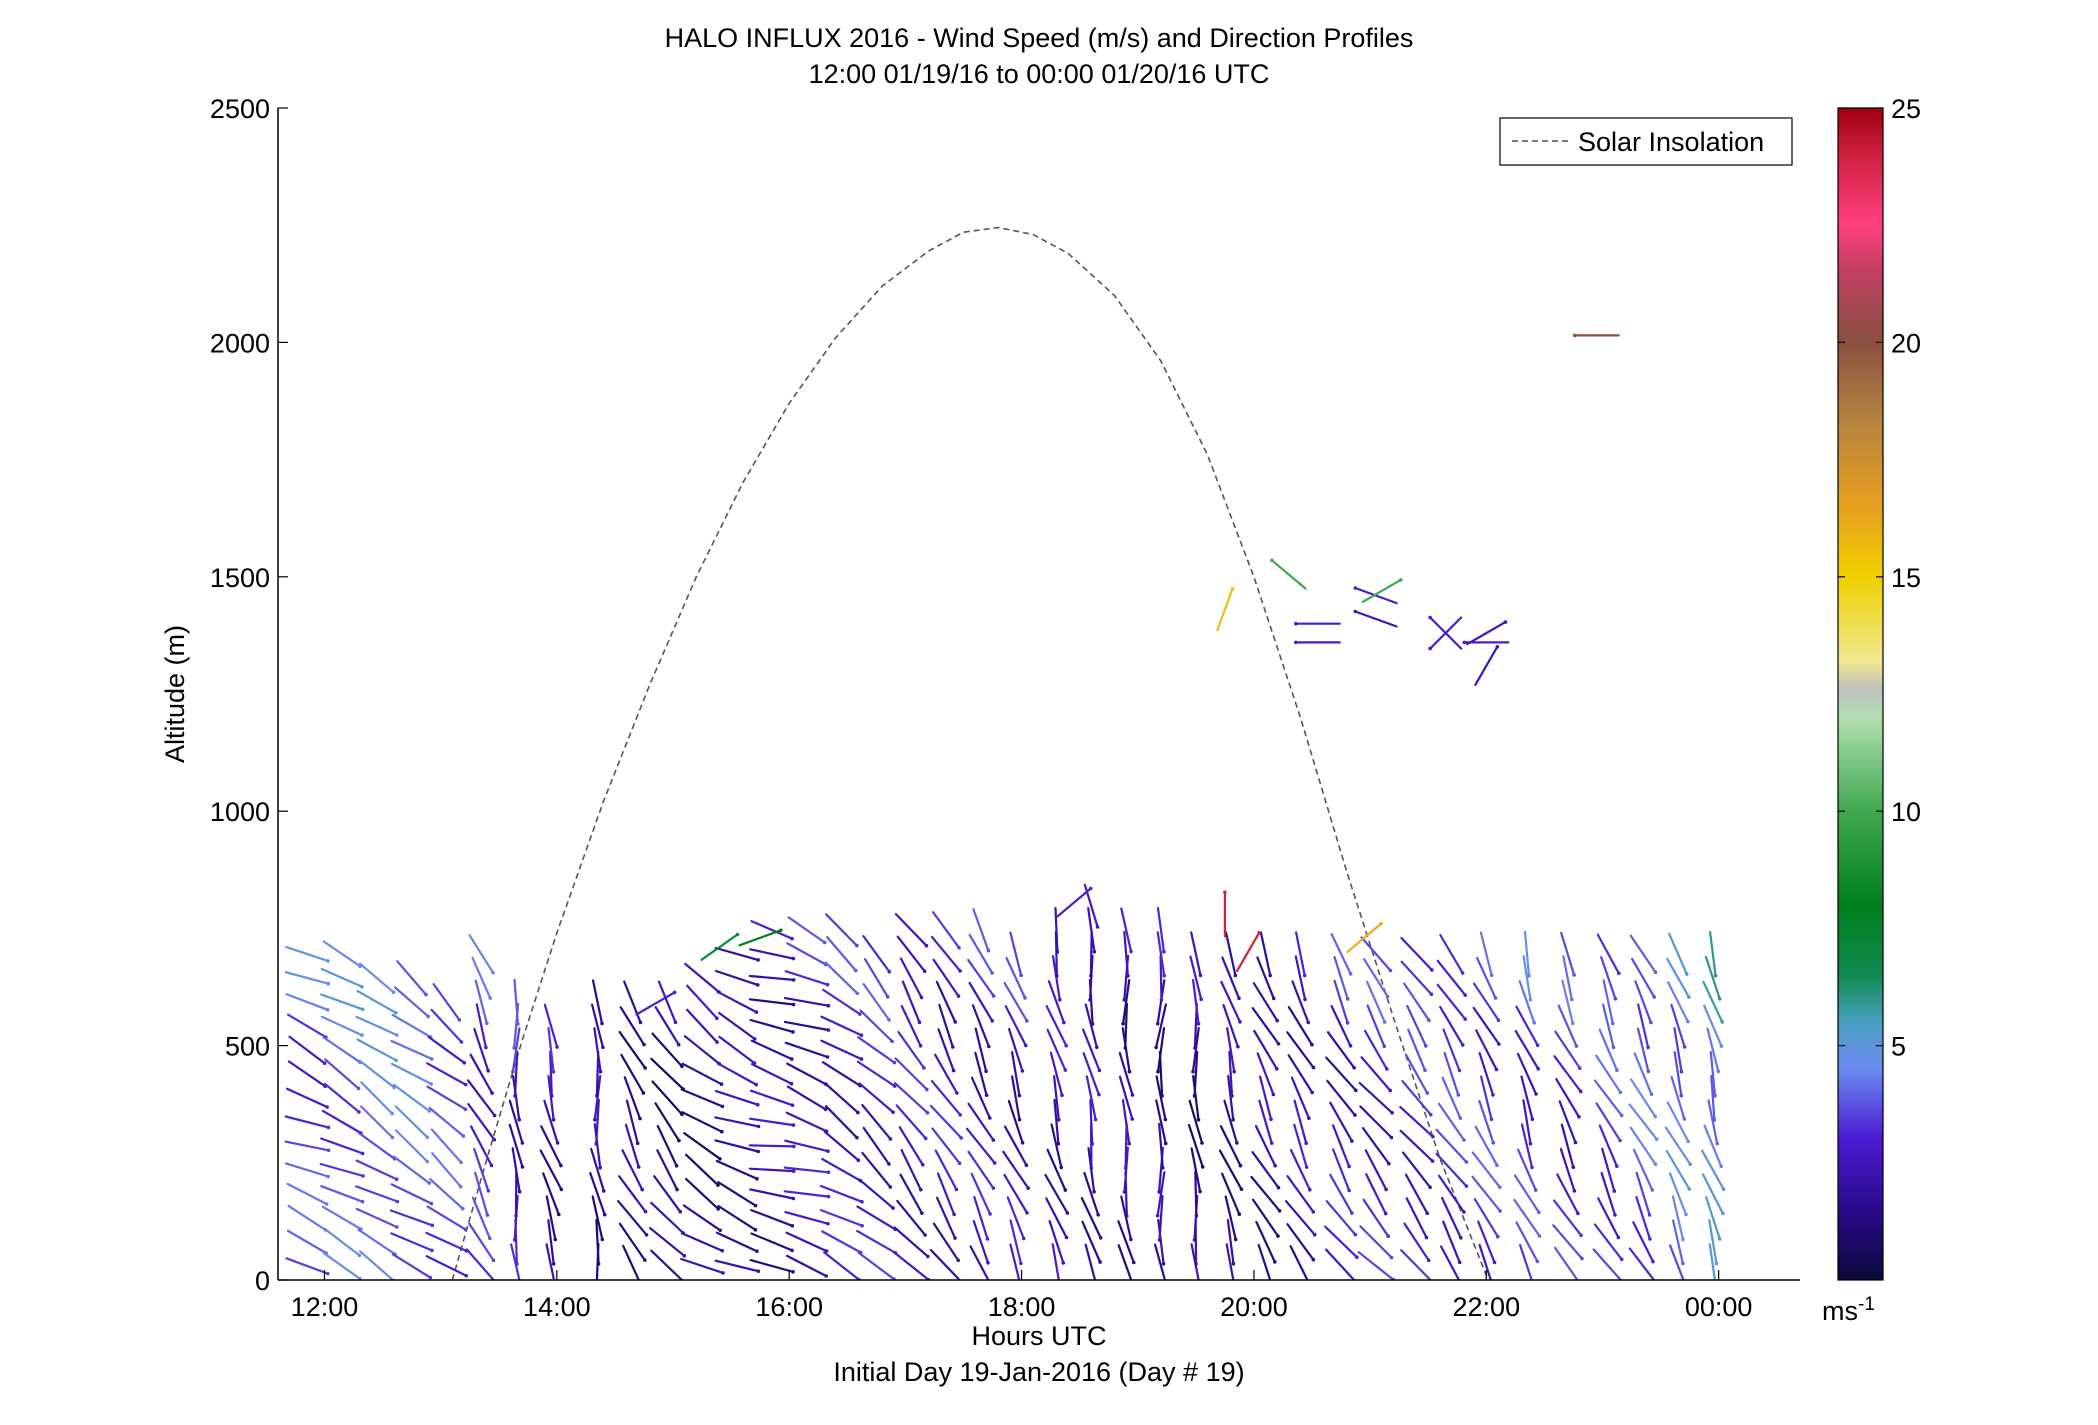 Image resolution: width=2098 pixels, height=1425 pixels. What do you see at coordinates (1860, 694) in the screenshot?
I see `colorbar-fill` at bounding box center [1860, 694].